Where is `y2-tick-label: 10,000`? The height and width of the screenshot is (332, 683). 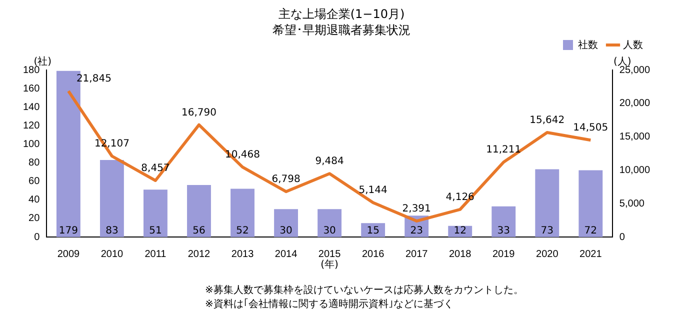 y2-tick-label: 10,000 is located at coordinates (634, 170).